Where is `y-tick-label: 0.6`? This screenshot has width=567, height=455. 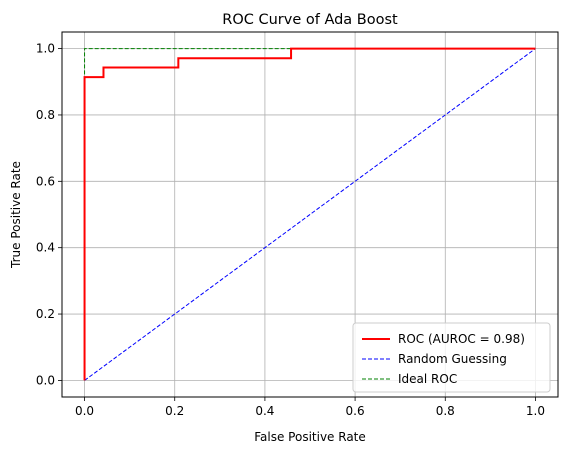
y-tick-label: 0.6 is located at coordinates (45, 181).